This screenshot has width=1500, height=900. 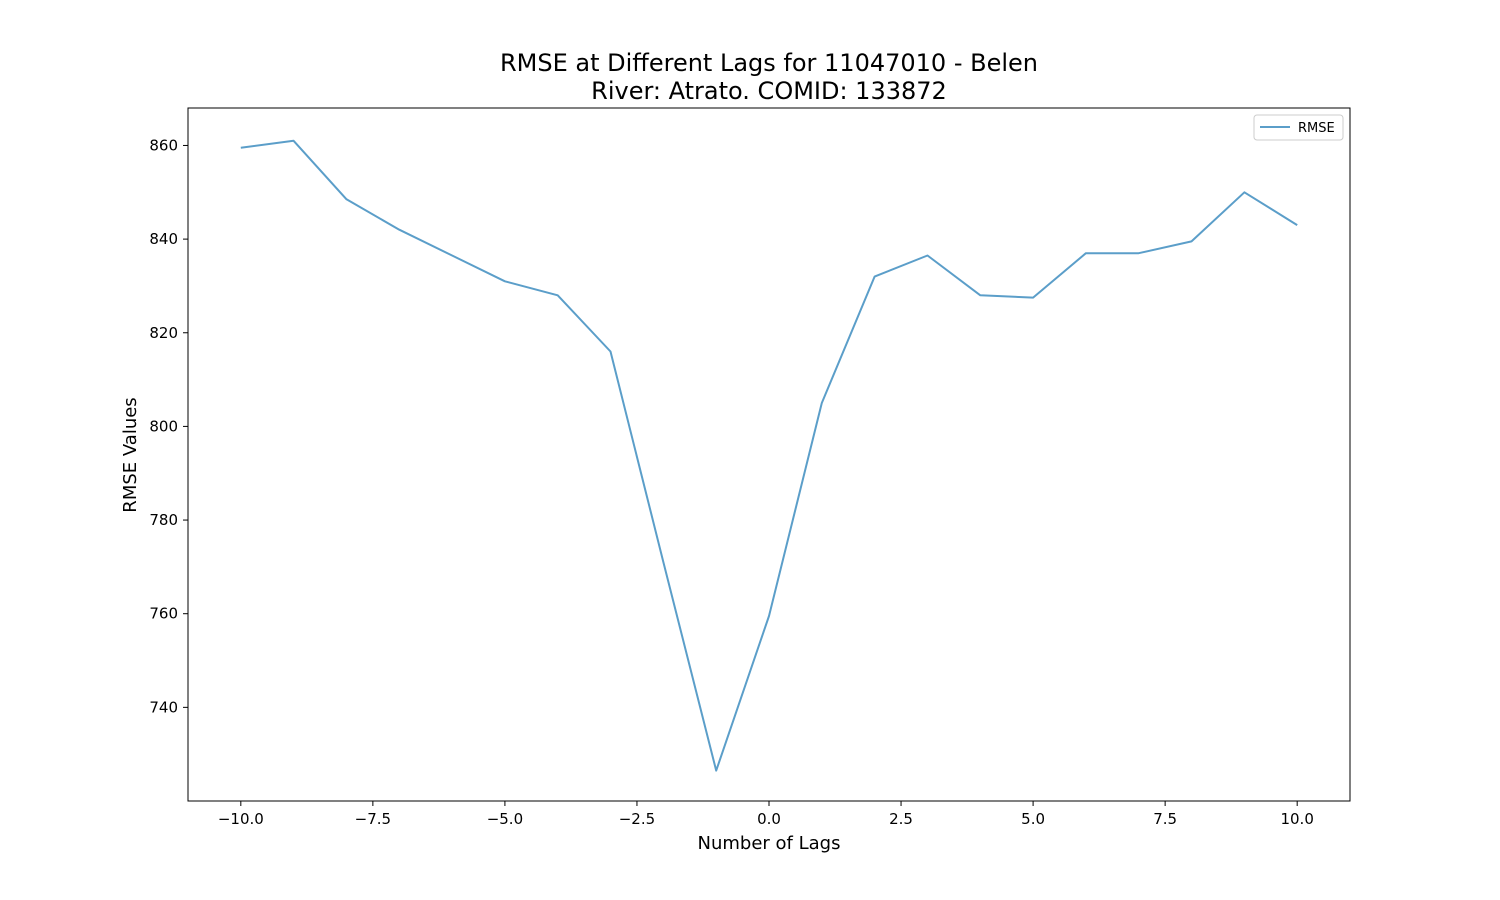 I want to click on x-tick-label: −5.0, so click(x=505, y=819).